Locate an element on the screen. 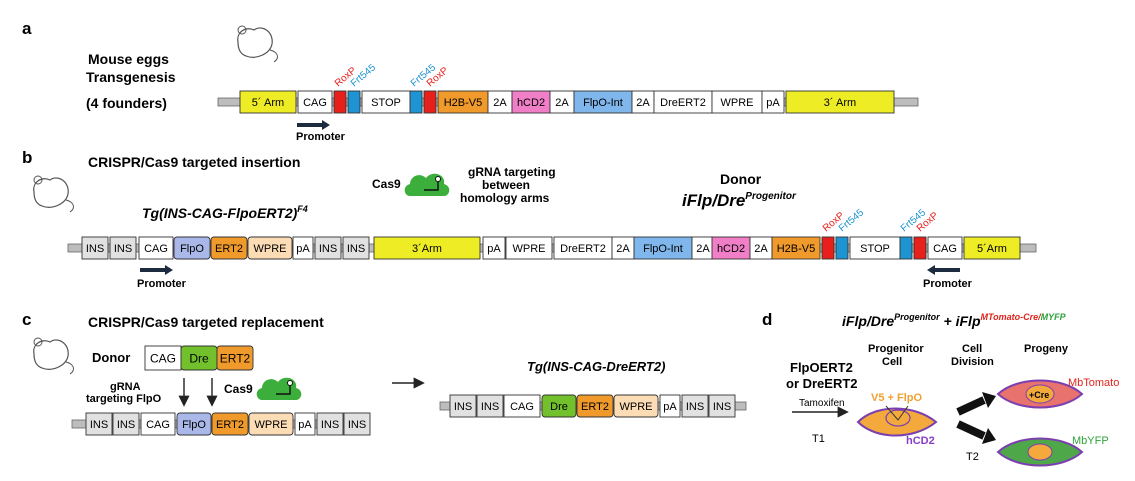  donor-label-c: Donor is located at coordinates (111, 357).